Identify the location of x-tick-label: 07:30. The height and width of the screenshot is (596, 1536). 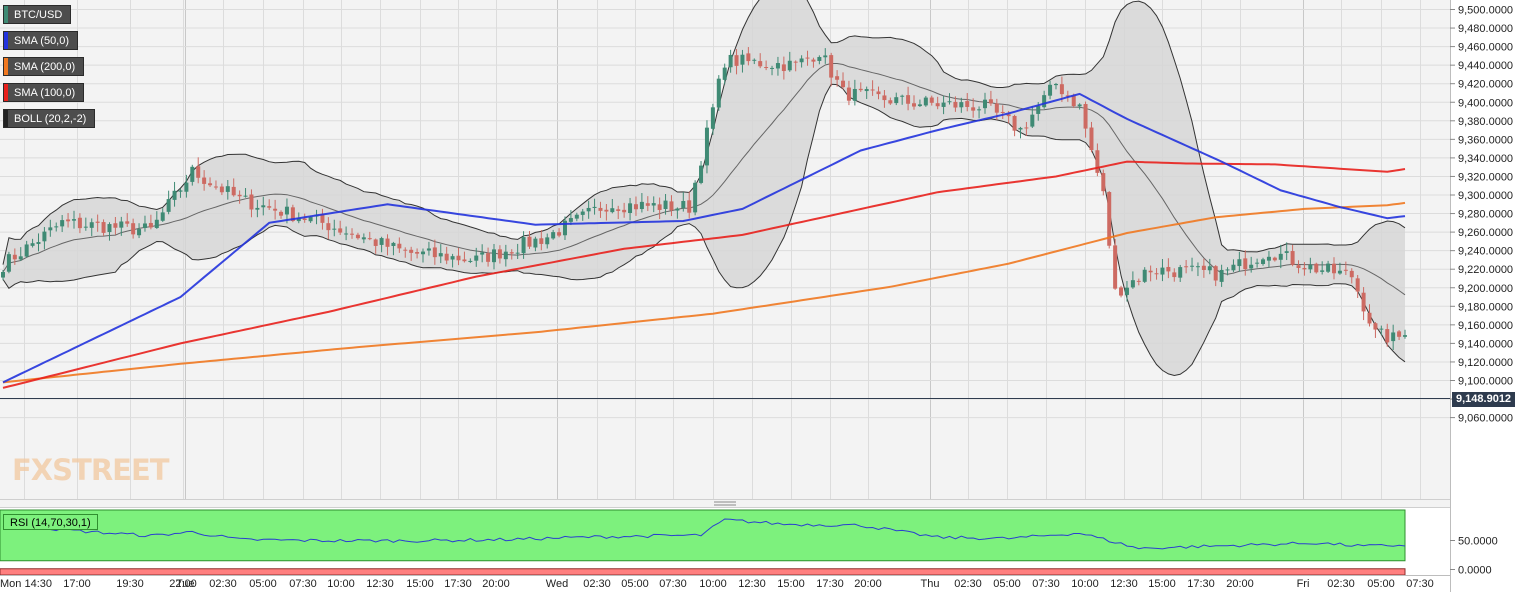
(1420, 584).